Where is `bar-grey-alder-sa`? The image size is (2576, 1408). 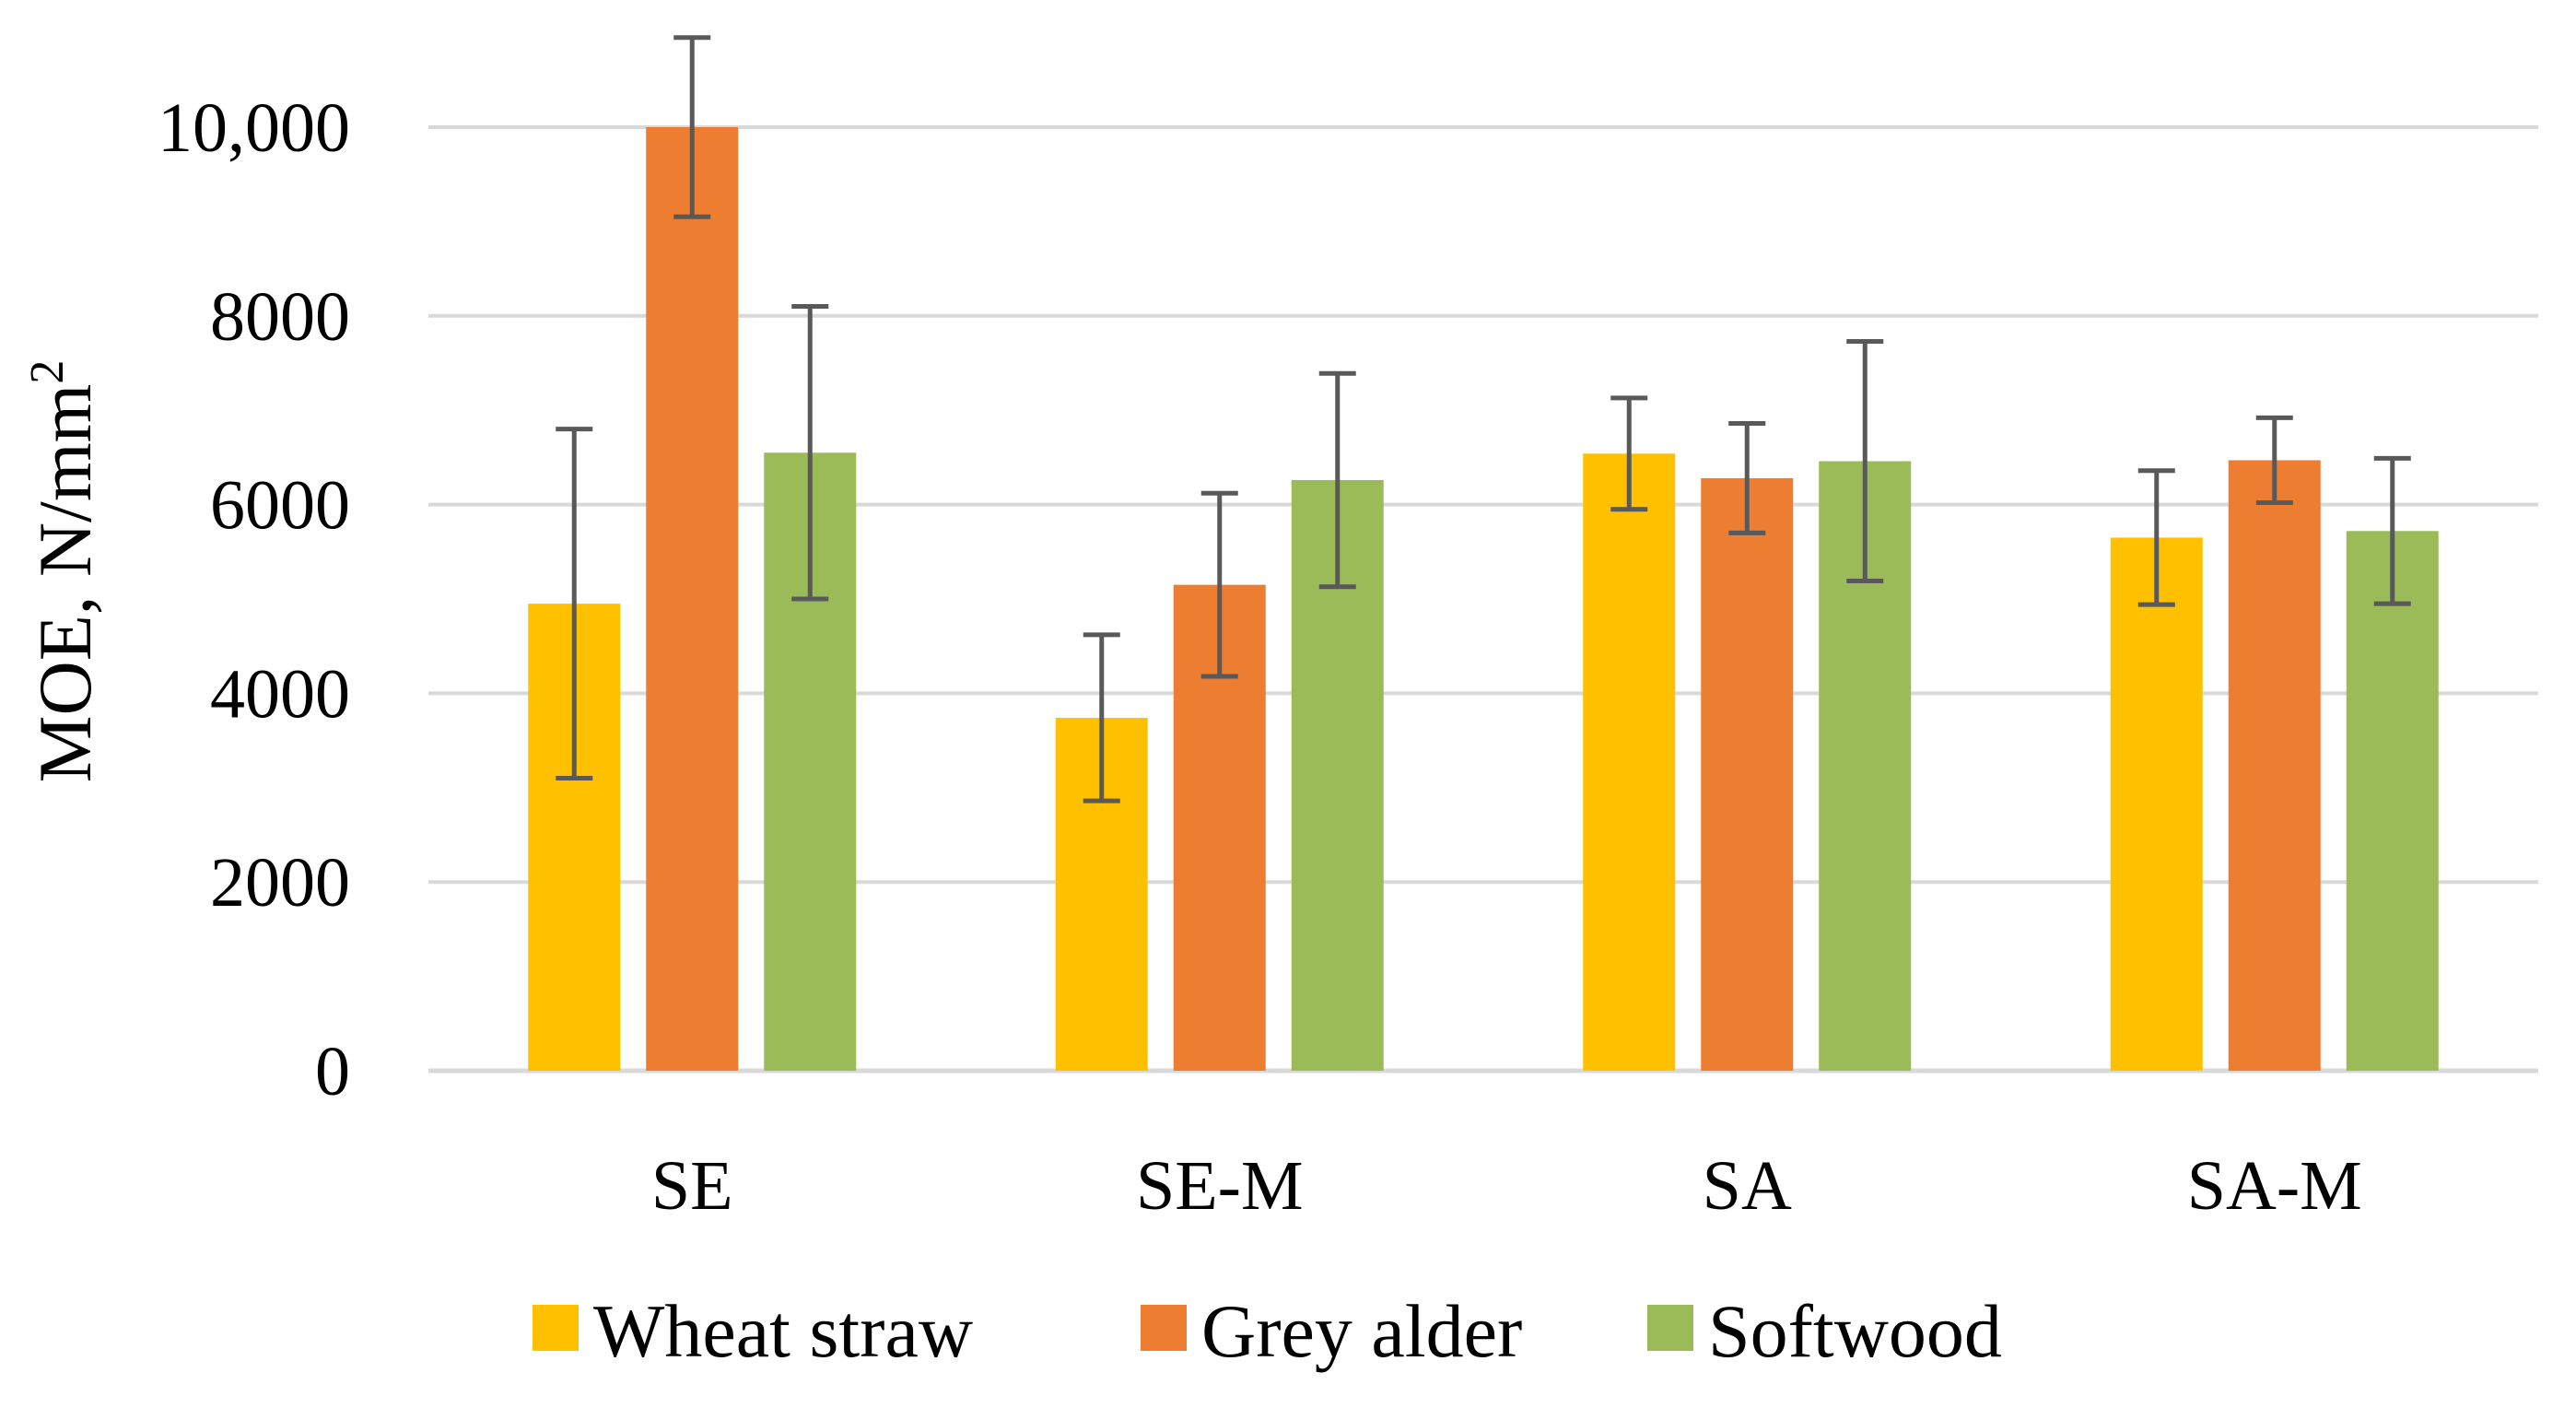
bar-grey-alder-sa is located at coordinates (1747, 774).